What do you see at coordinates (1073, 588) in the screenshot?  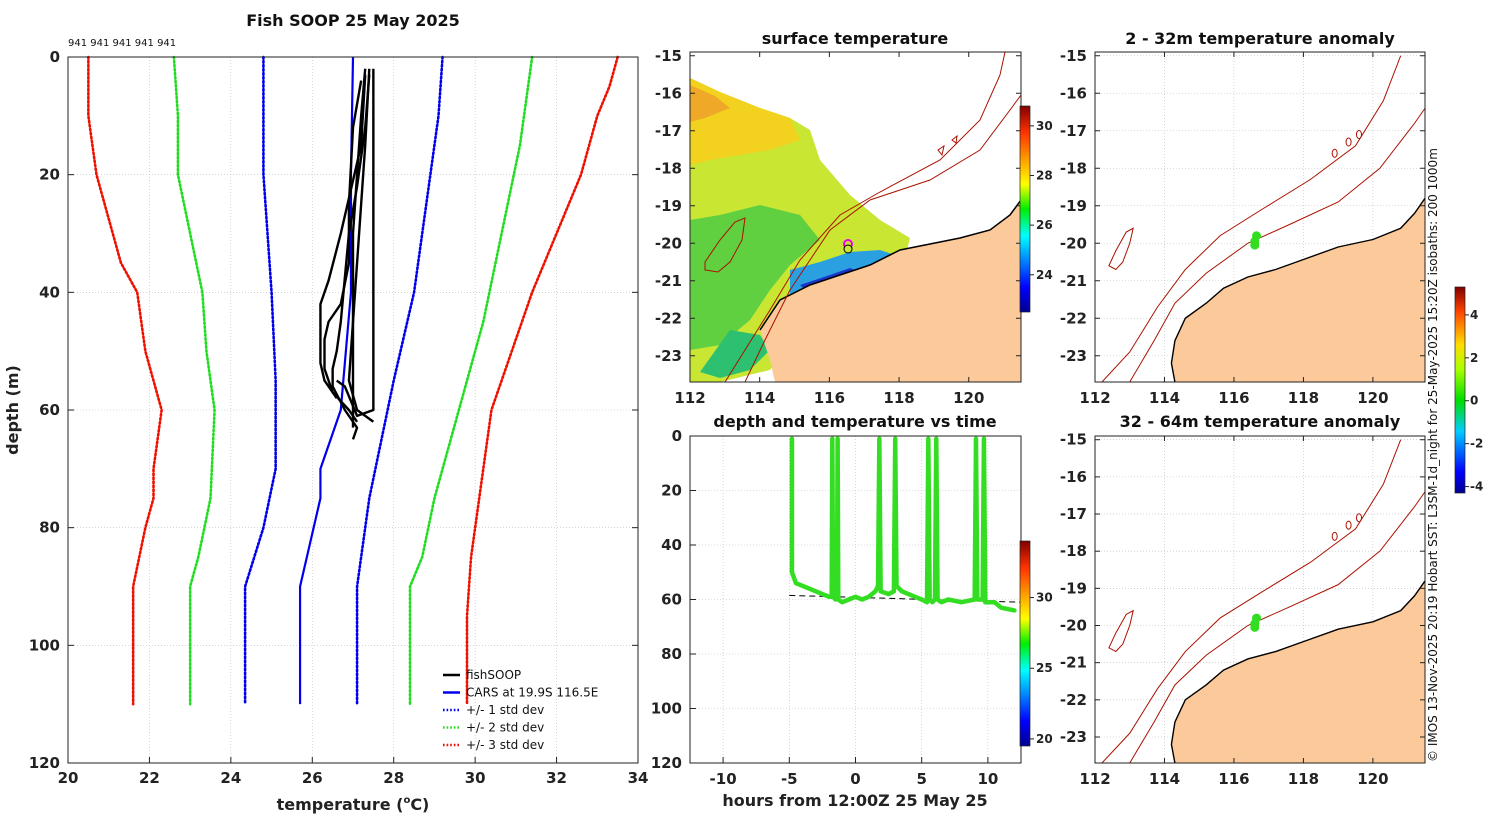 I see `anomaly-deep-ytick-label: -19` at bounding box center [1073, 588].